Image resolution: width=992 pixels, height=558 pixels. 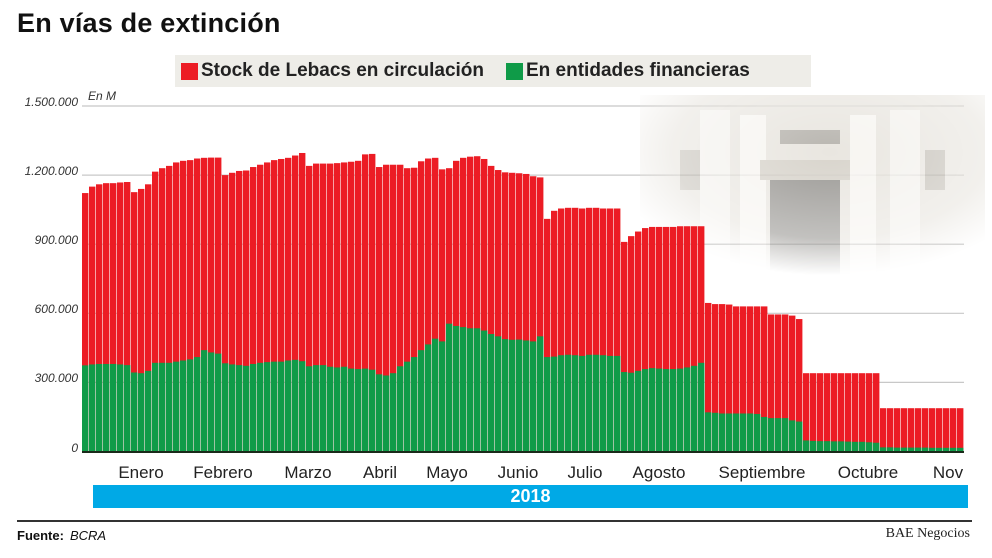 What do you see at coordinates (585, 472) in the screenshot?
I see `x-tick-label-month: Julio` at bounding box center [585, 472].